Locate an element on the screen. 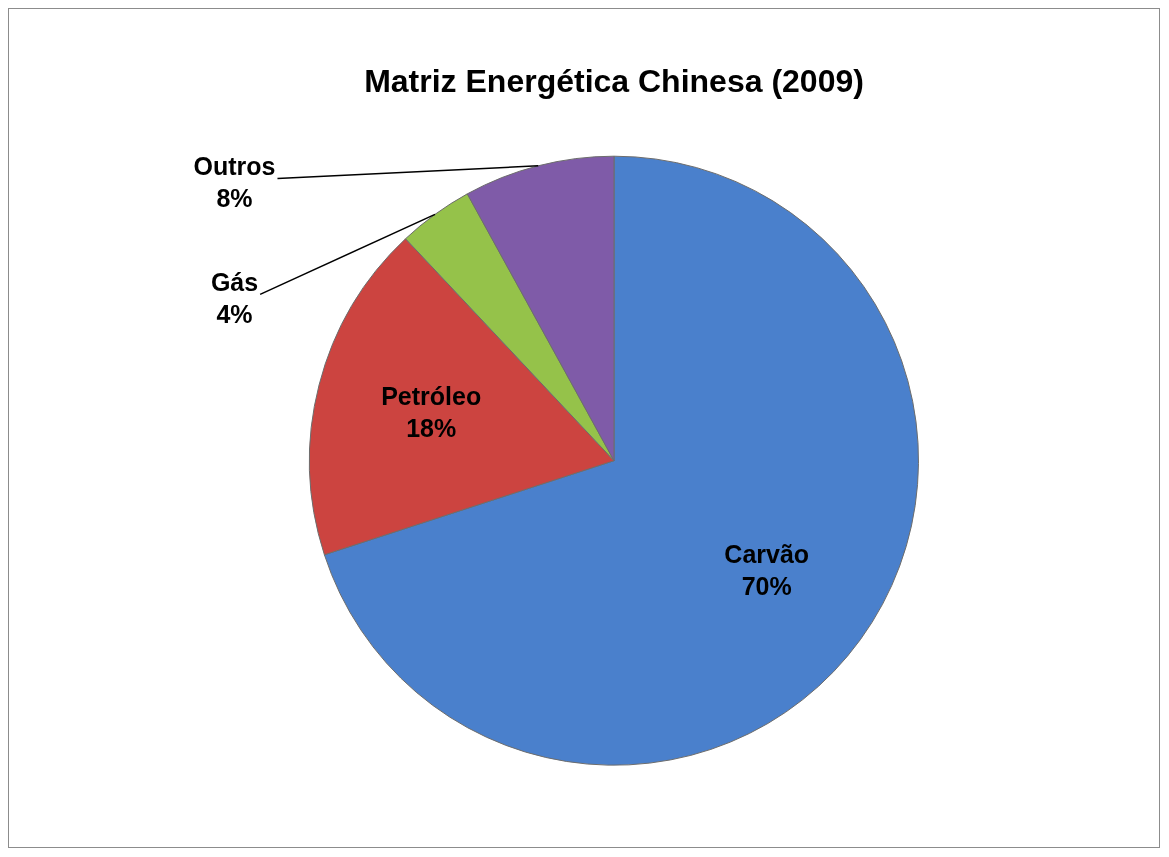  slice-label: Outros is located at coordinates (234, 166).